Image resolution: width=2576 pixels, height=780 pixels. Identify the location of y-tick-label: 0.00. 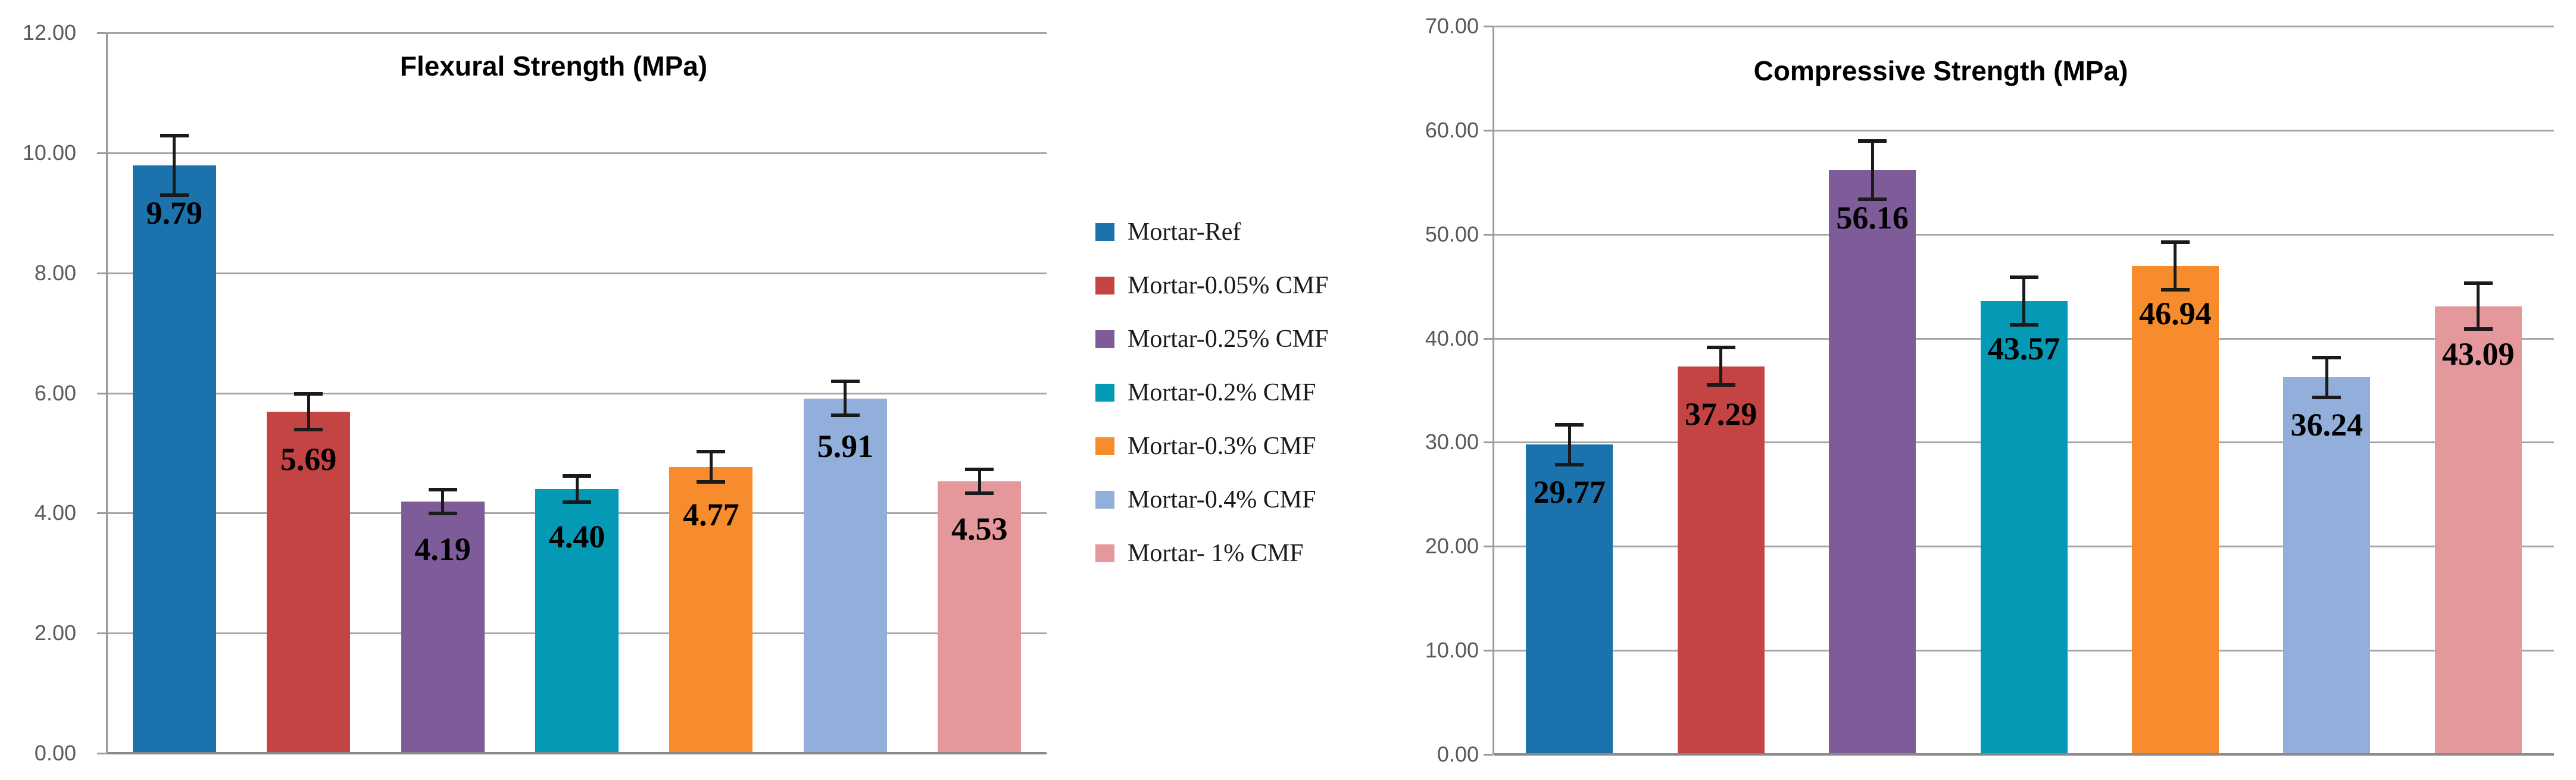
(55, 753).